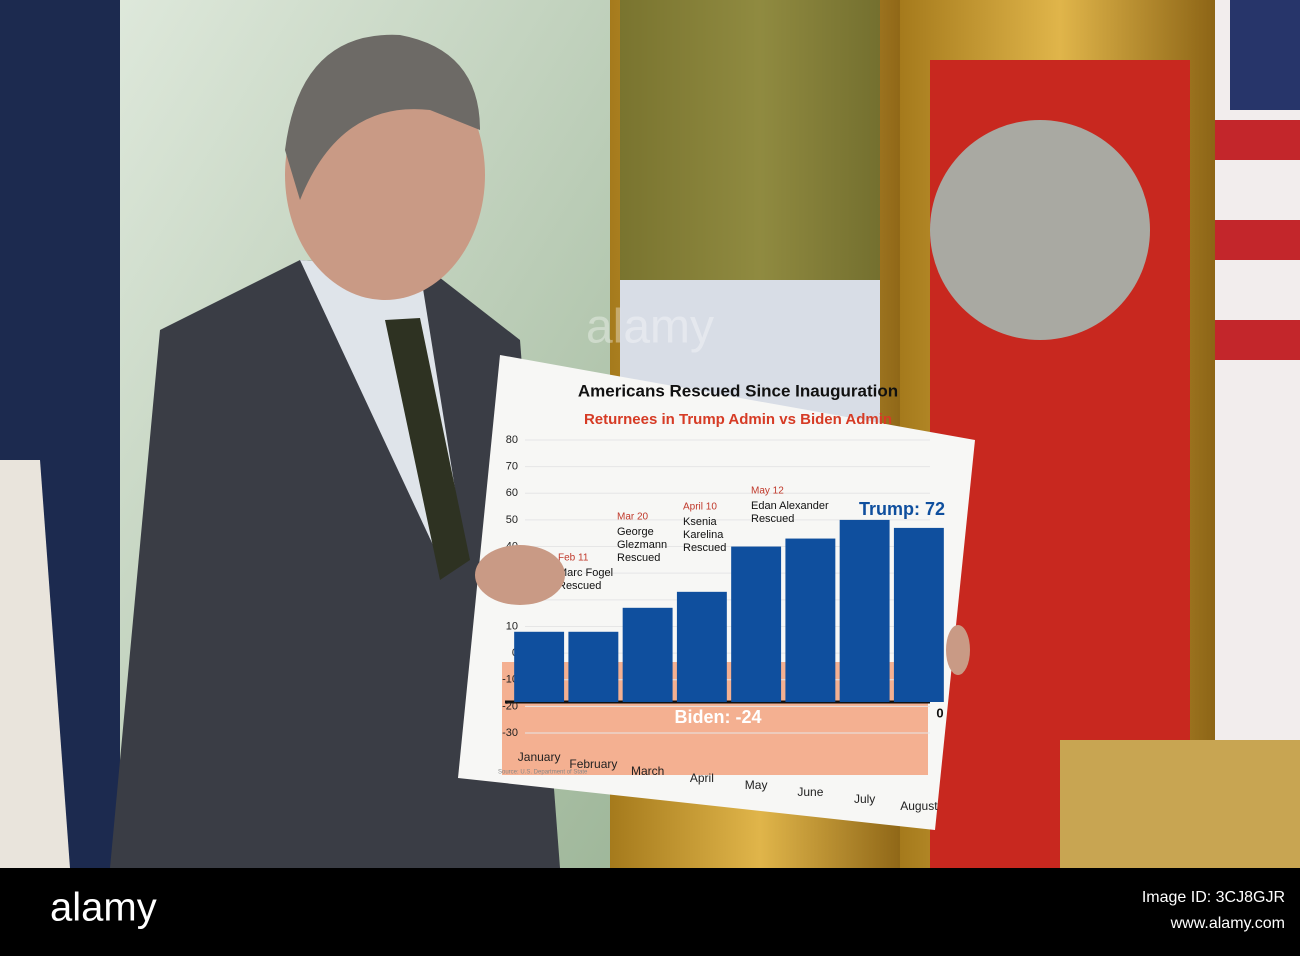  I want to click on y-tick-label: 60, so click(512, 493).